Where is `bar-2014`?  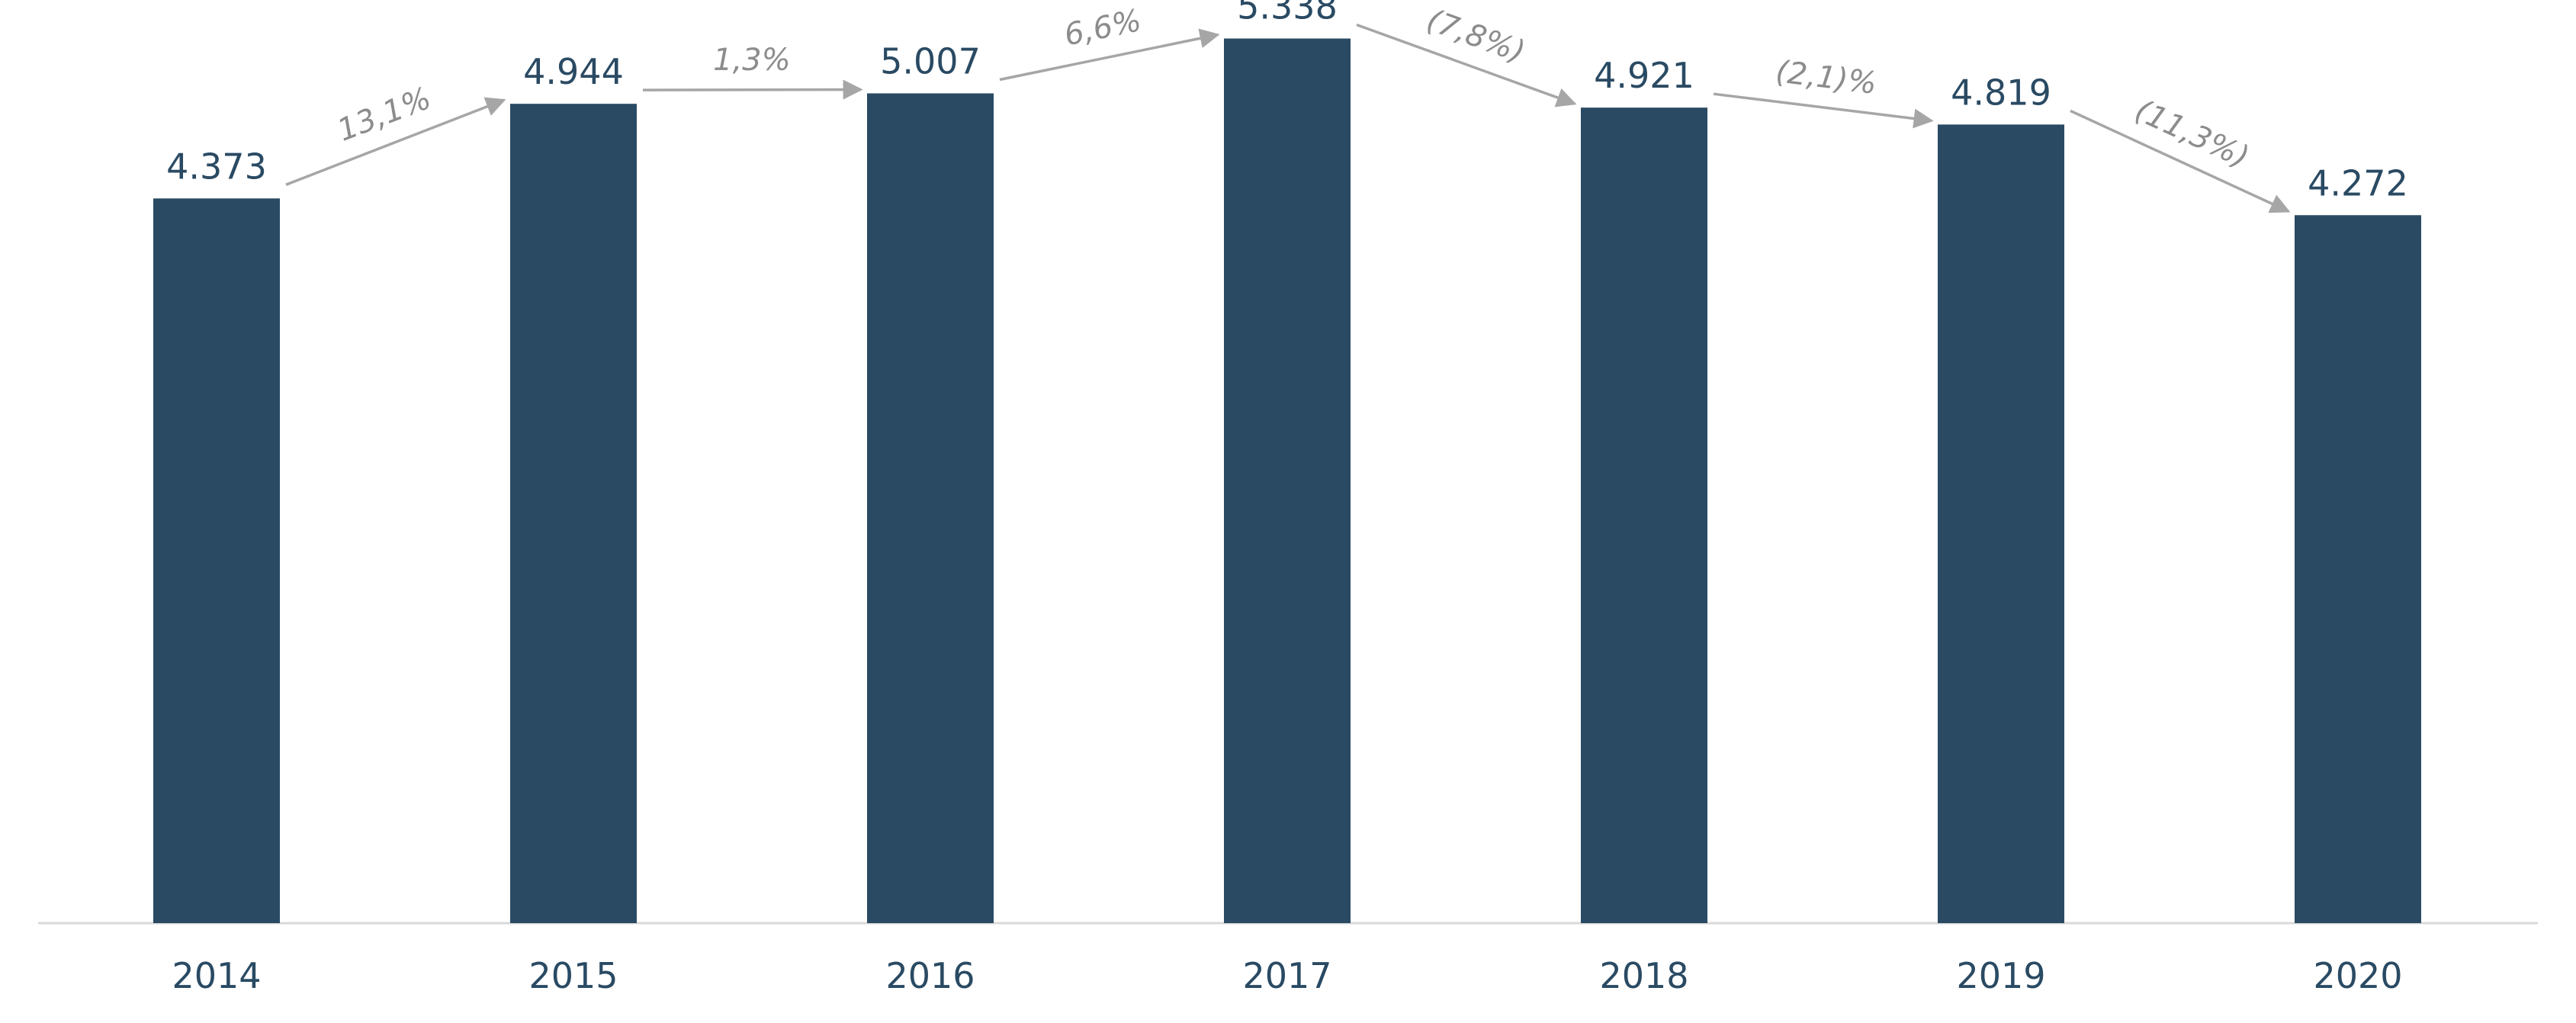
bar-2014 is located at coordinates (216, 560).